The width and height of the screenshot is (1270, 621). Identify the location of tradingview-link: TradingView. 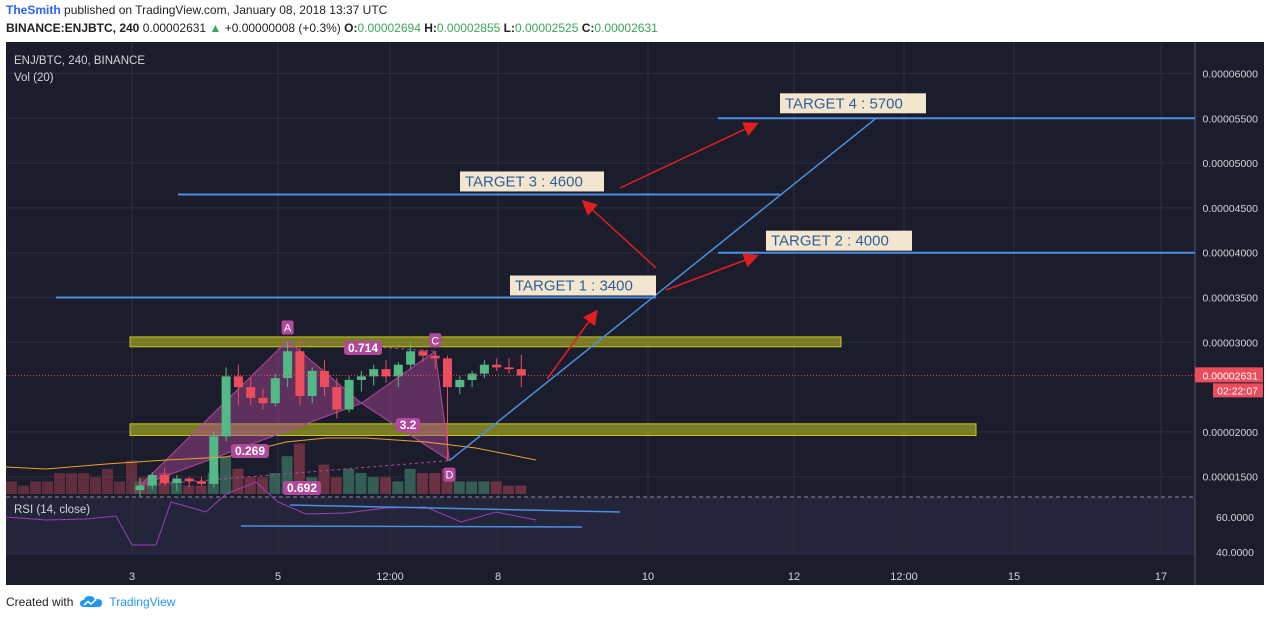
(142, 602).